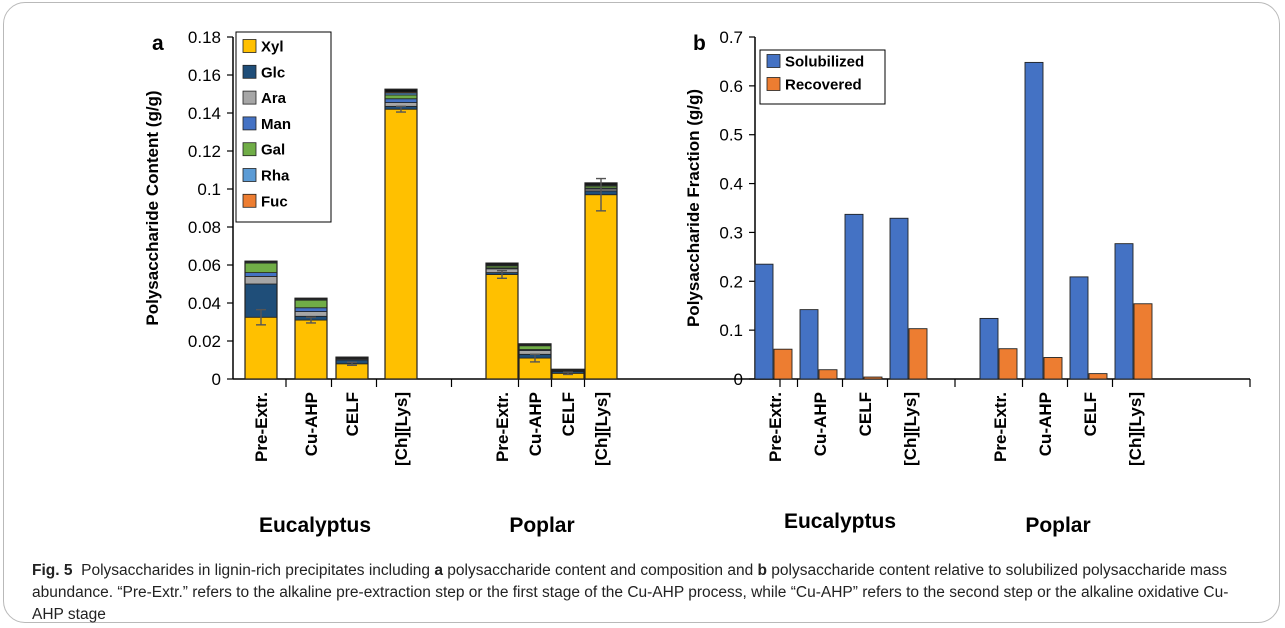 The height and width of the screenshot is (628, 1285). What do you see at coordinates (438, 570) in the screenshot?
I see `caption-panel-a: a` at bounding box center [438, 570].